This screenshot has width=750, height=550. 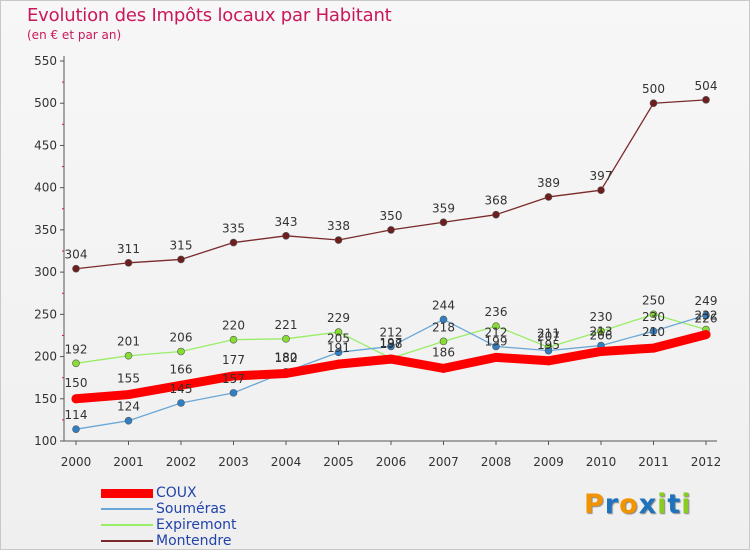 I want to click on data-label-soumeras: 249, so click(x=706, y=301).